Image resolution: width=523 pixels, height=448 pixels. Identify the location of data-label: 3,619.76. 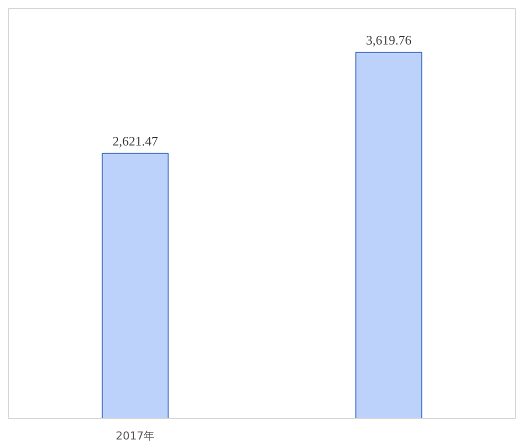
(389, 40).